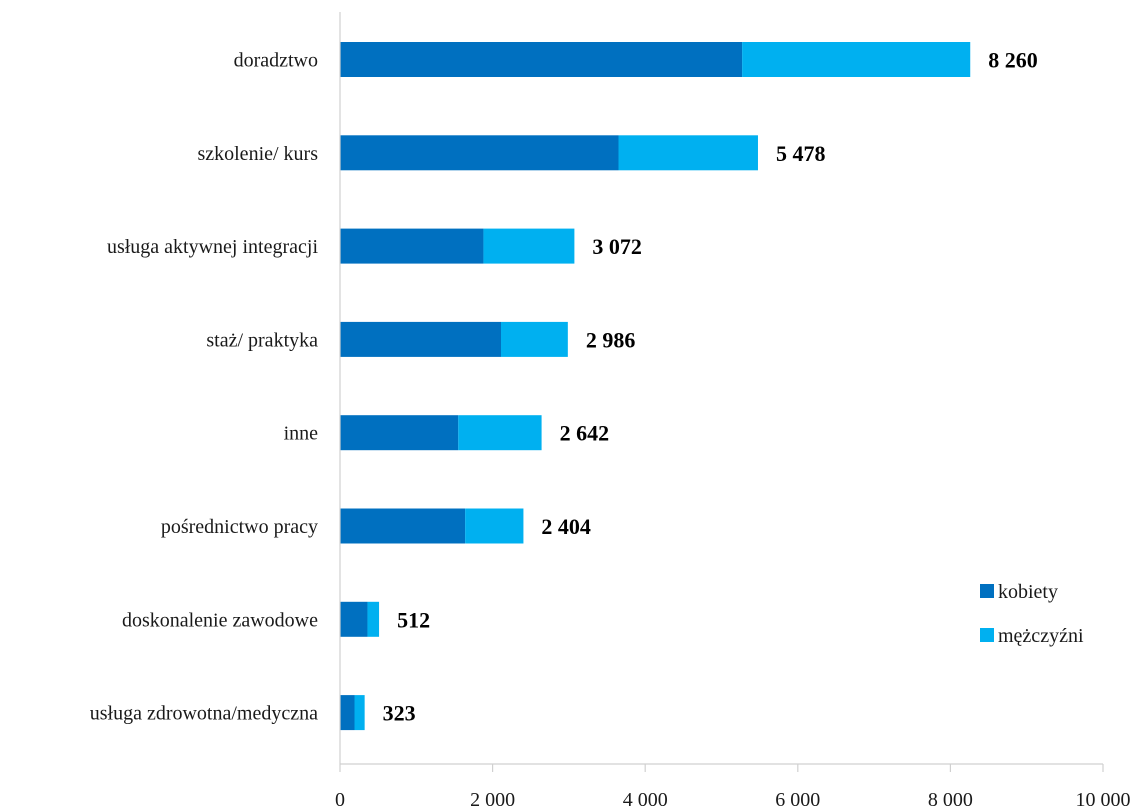  What do you see at coordinates (534, 339) in the screenshot?
I see `bar-mężczyźni-3` at bounding box center [534, 339].